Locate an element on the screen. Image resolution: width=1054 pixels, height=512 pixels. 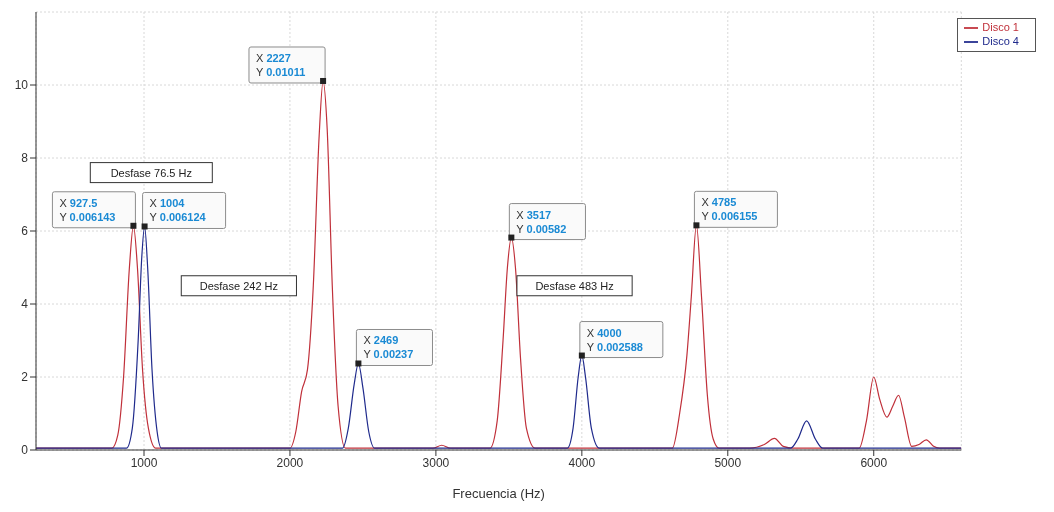
y-tick-label: 0 is located at coordinates (25, 450).